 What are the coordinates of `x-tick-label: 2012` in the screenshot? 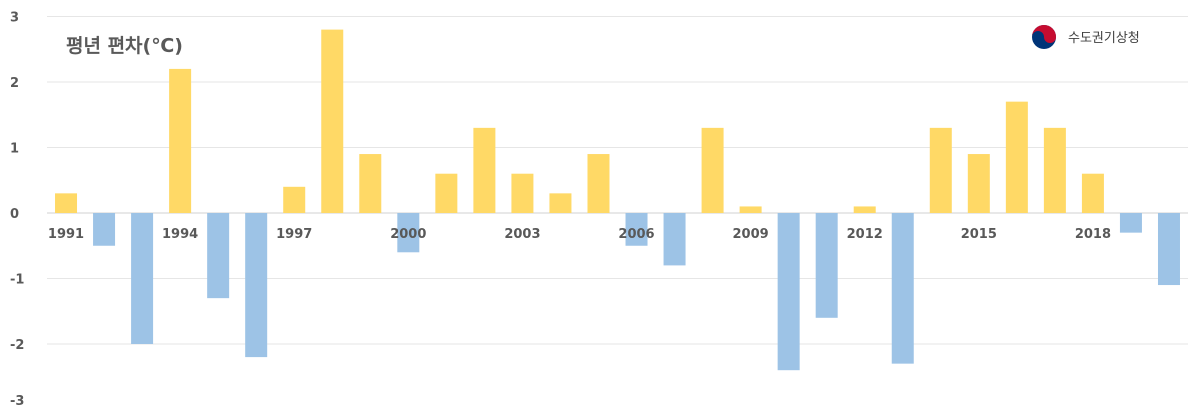 It's located at (865, 234).